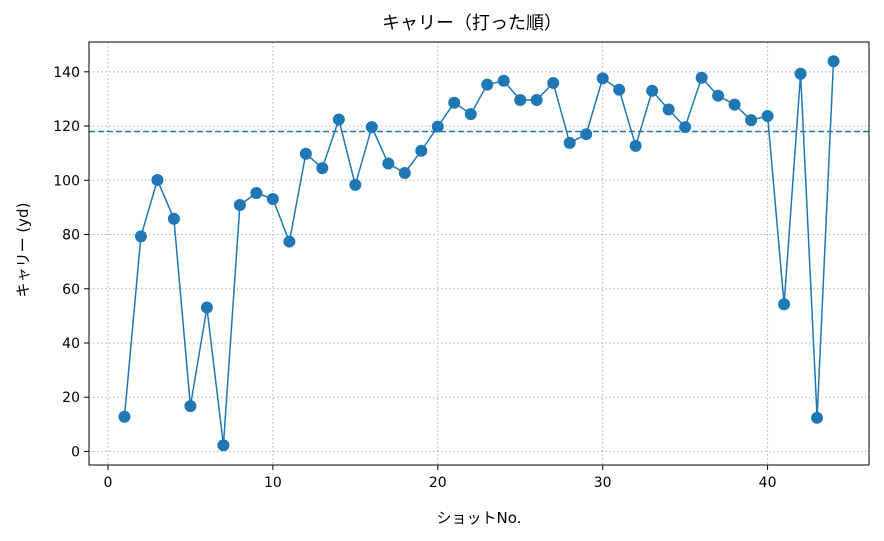 The width and height of the screenshot is (884, 541). Describe the element at coordinates (768, 483) in the screenshot. I see `x-tick-label: 40` at that location.